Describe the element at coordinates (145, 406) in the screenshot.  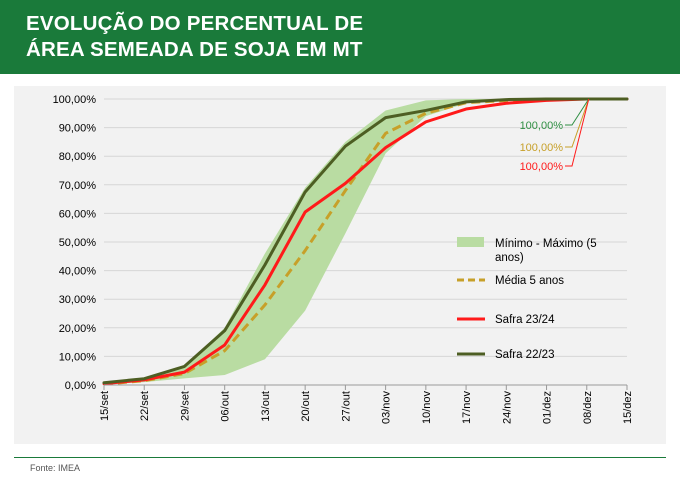
I see `x-tick-label: 22/set` at that location.